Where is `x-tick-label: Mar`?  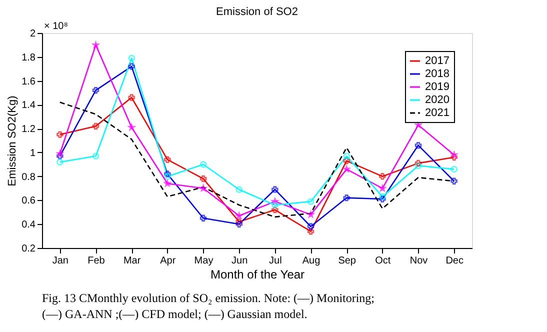 x-tick-label: Mar is located at coordinates (132, 261).